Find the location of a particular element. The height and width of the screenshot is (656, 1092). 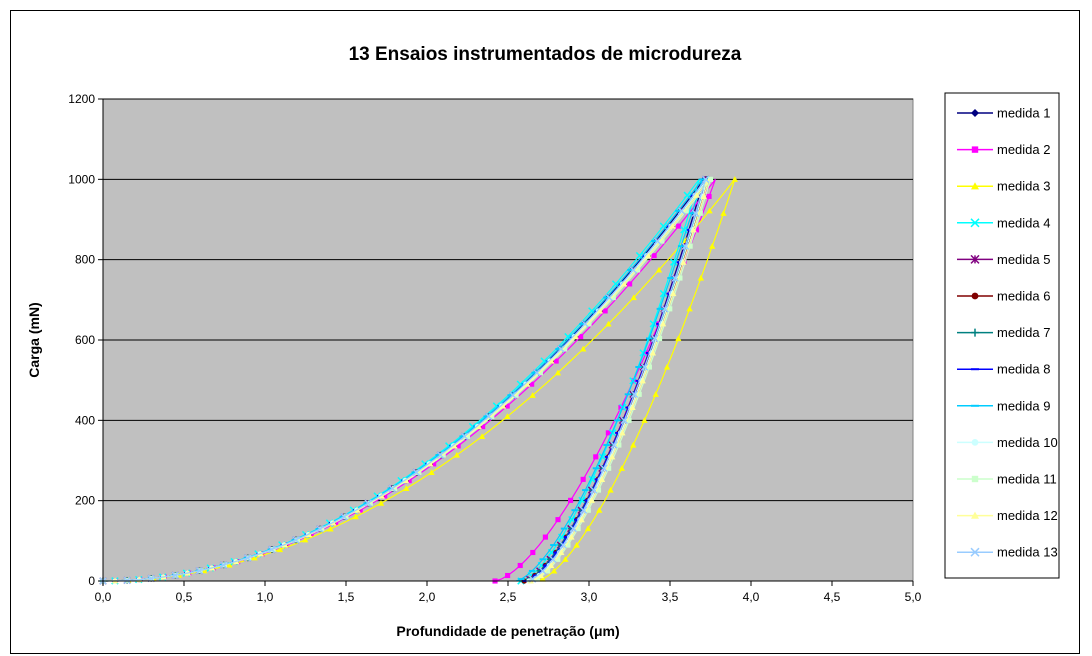

legend-entry: medida 7 is located at coordinates (1003, 332).